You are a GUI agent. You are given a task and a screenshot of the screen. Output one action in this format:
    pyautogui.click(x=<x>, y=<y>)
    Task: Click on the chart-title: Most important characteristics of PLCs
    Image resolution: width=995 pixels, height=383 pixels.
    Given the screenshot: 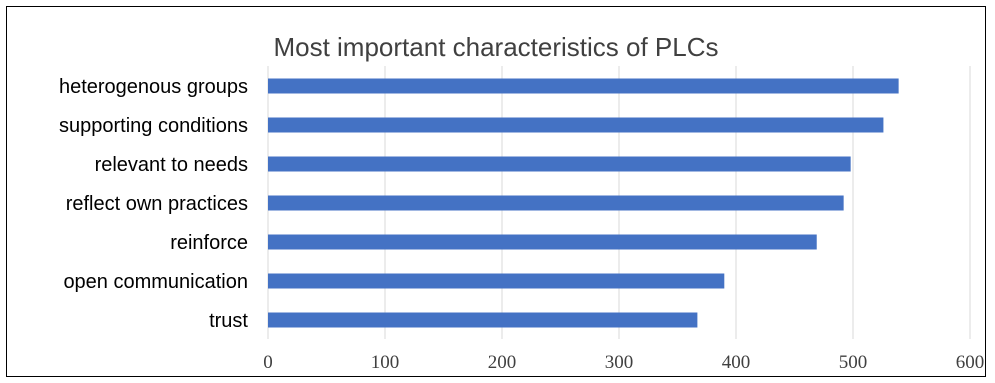 What is the action you would take?
    pyautogui.click(x=495, y=47)
    